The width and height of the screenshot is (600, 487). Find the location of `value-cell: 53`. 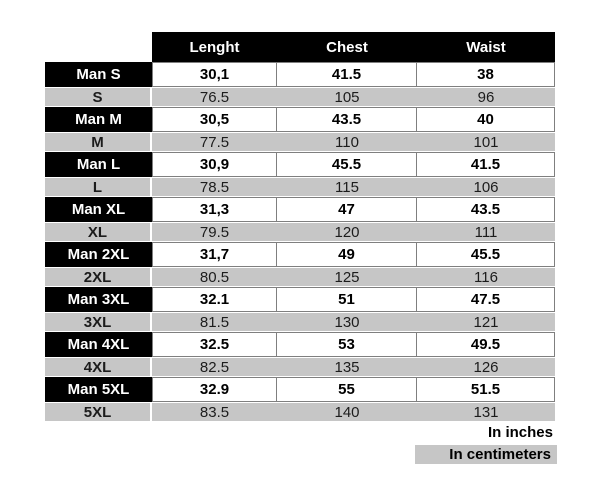

value-cell: 53 is located at coordinates (347, 344).